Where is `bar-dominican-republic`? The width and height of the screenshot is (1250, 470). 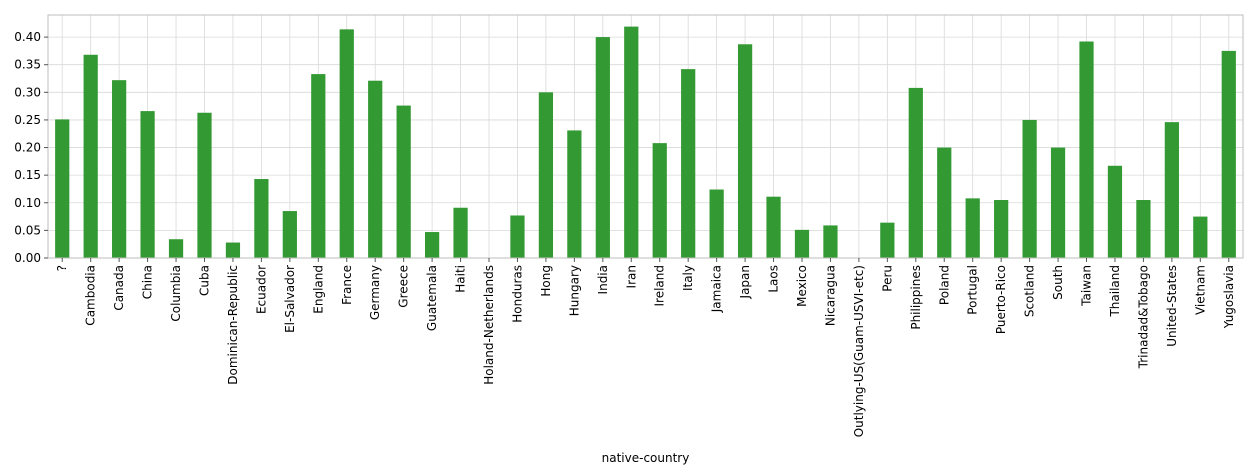 bar-dominican-republic is located at coordinates (233, 250).